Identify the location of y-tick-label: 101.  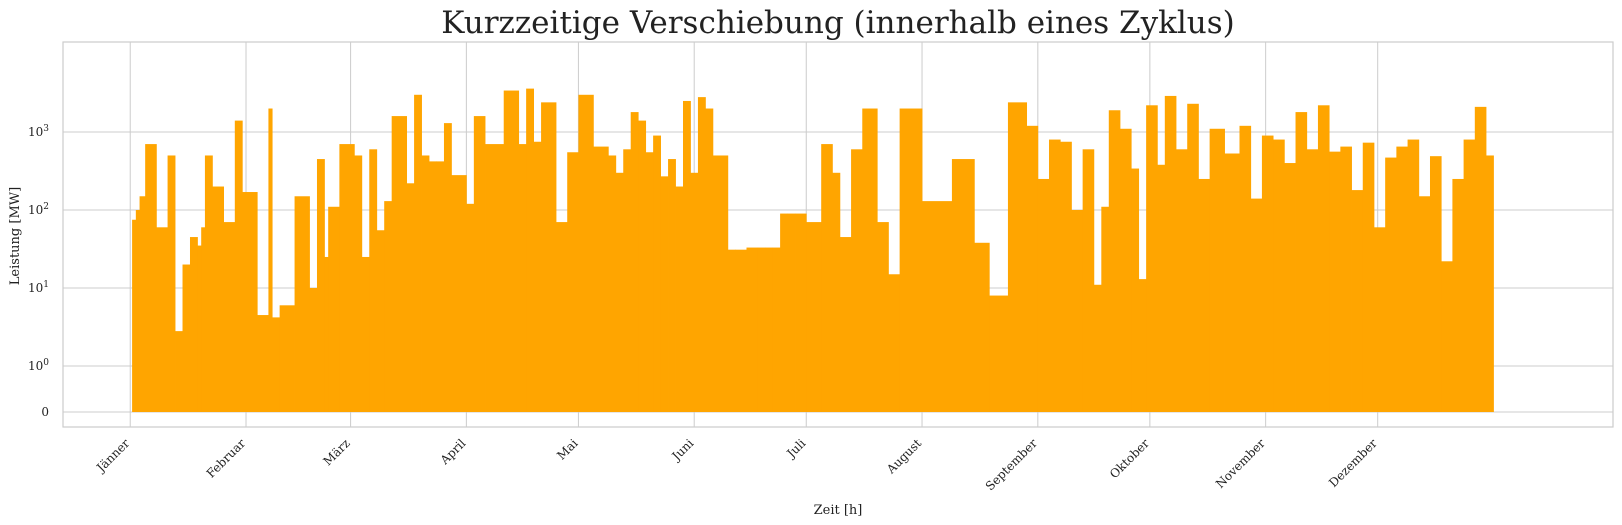
(38, 287).